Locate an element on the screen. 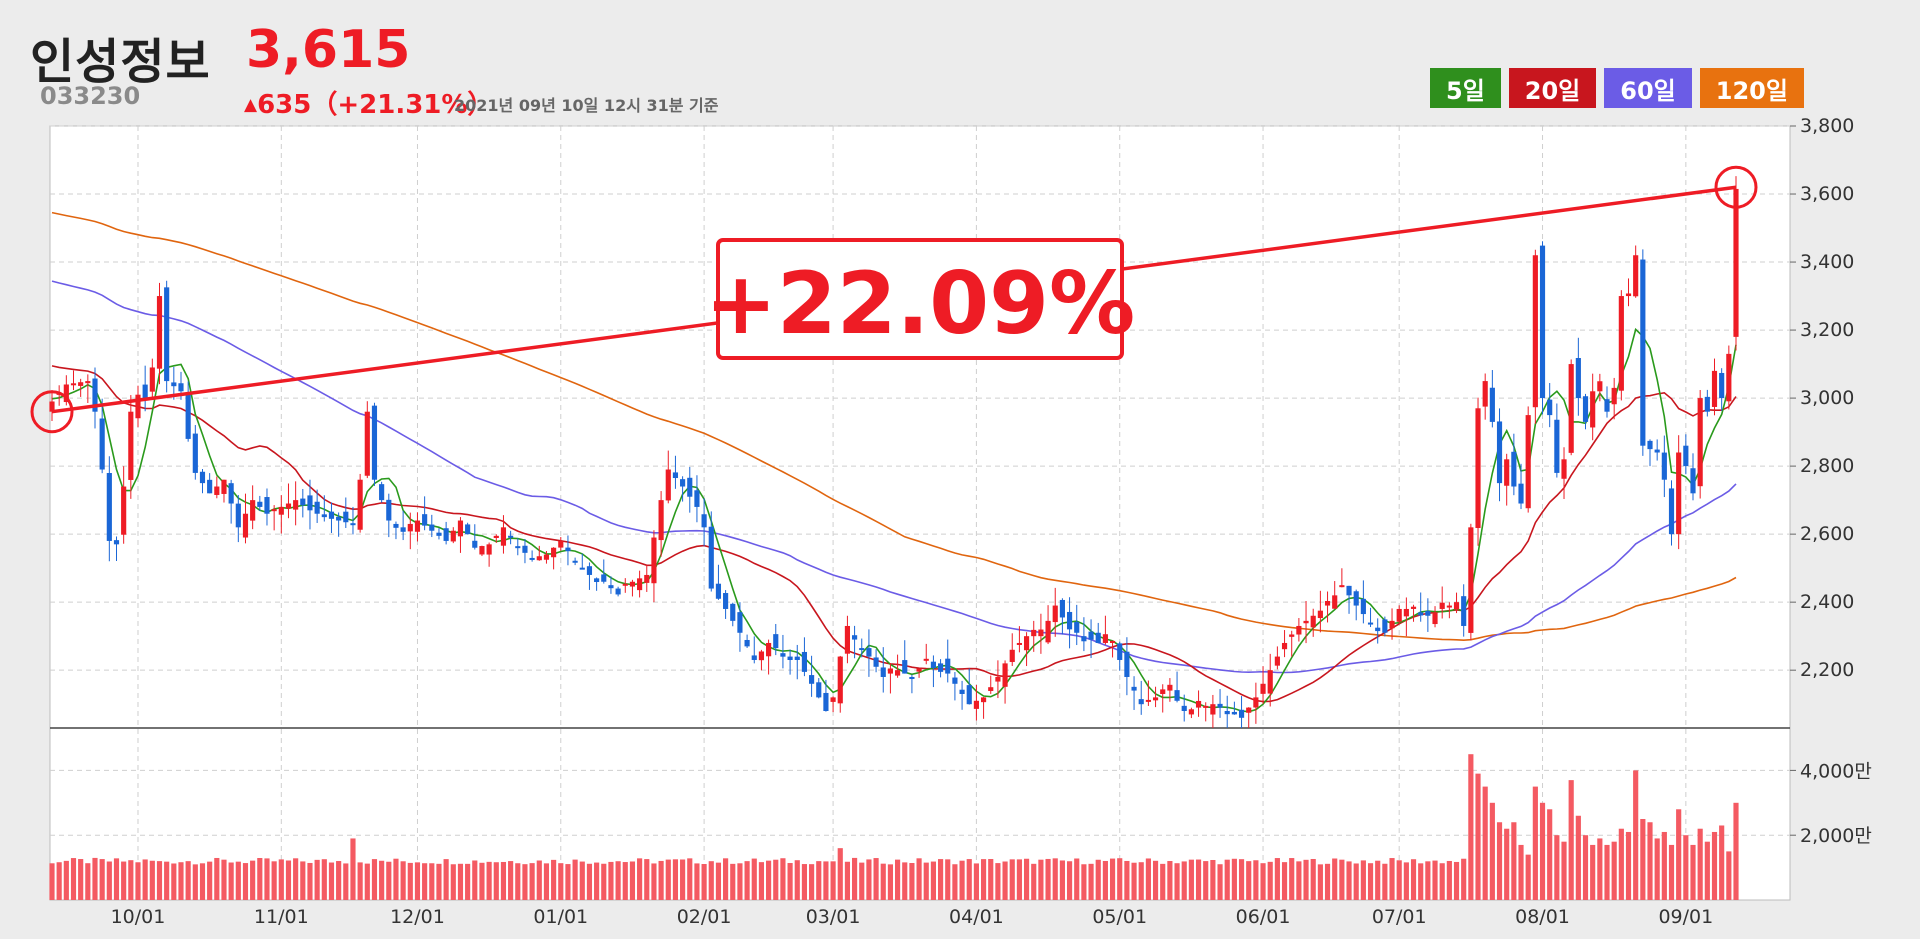 The image size is (1920, 939). price-tick-label: 3,800 is located at coordinates (1827, 126).